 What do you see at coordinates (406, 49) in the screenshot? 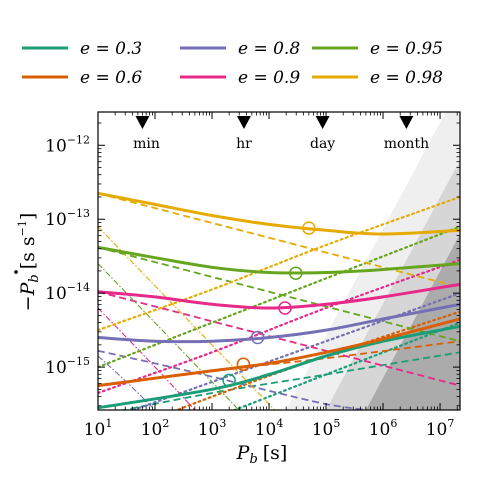
I see `legend-label-5: e = 0.95` at bounding box center [406, 49].